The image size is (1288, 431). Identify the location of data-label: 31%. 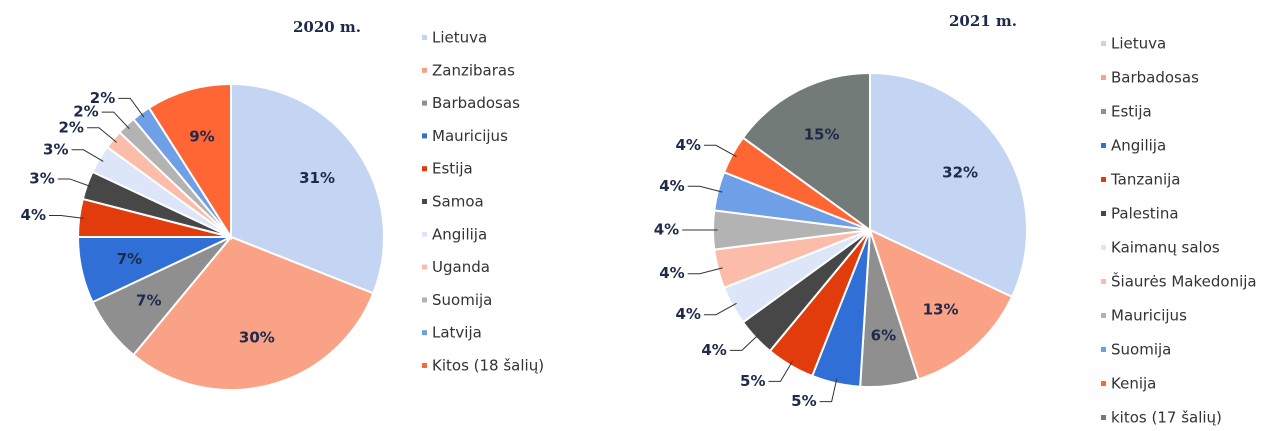
(317, 178).